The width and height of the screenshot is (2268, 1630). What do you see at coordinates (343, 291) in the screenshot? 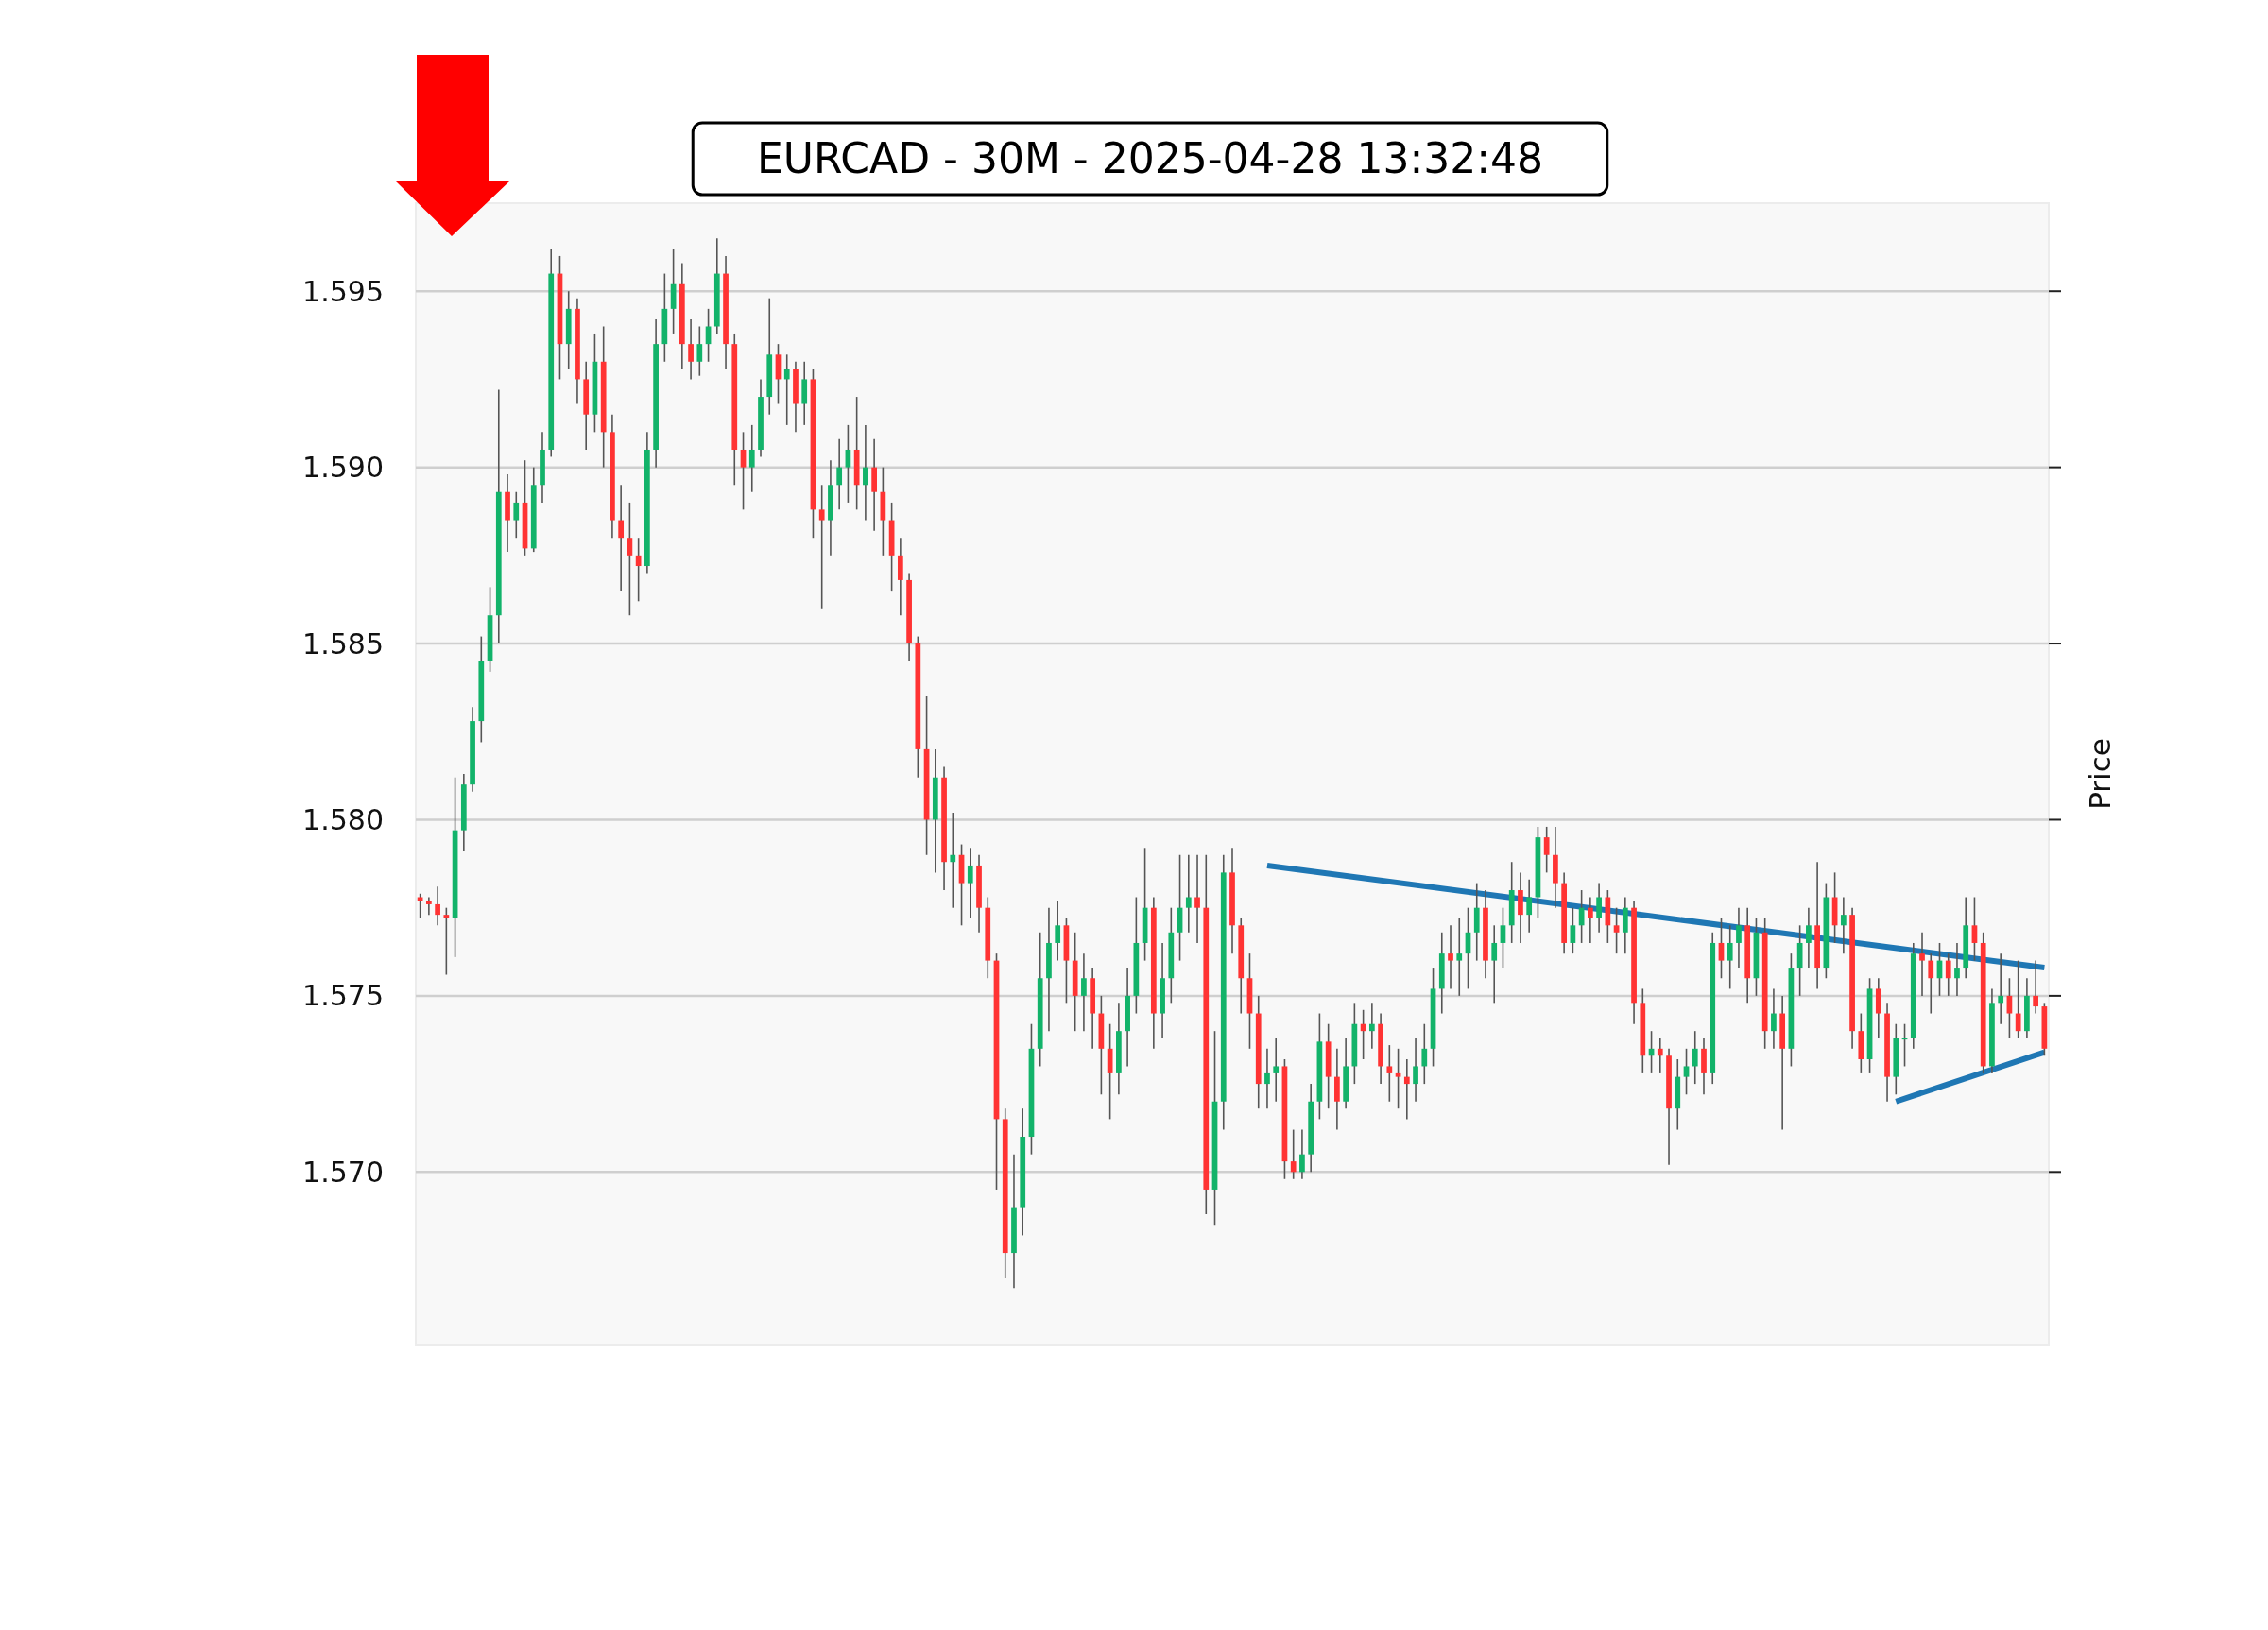
I see `y-tick-label: 1.595` at bounding box center [343, 291].